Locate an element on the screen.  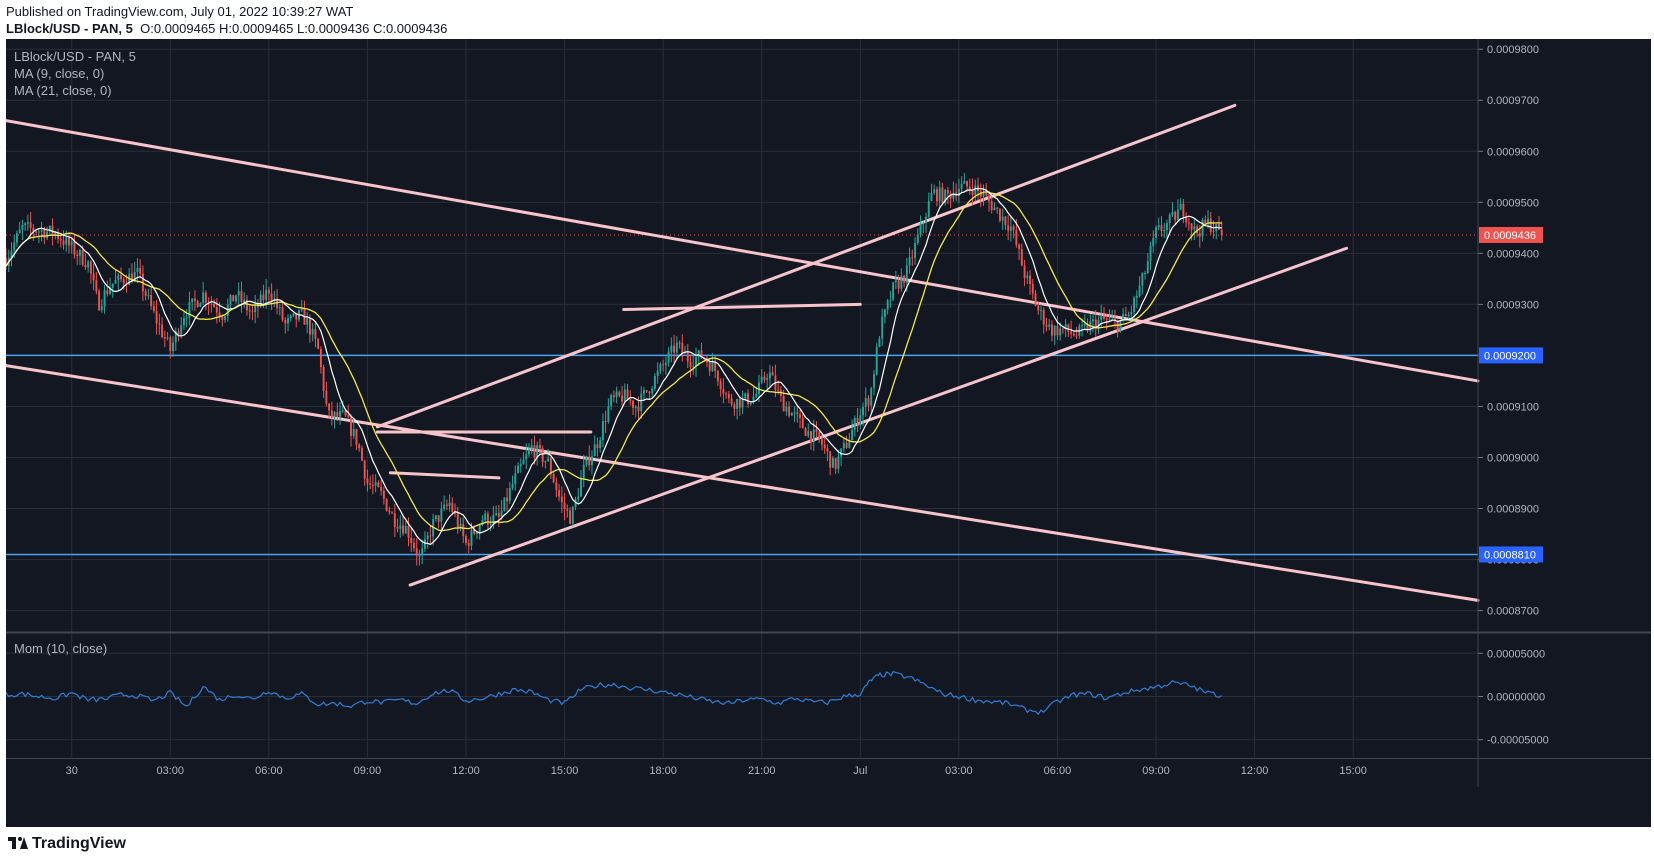
mom-tick-label: -0.00005000 is located at coordinates (1518, 741).